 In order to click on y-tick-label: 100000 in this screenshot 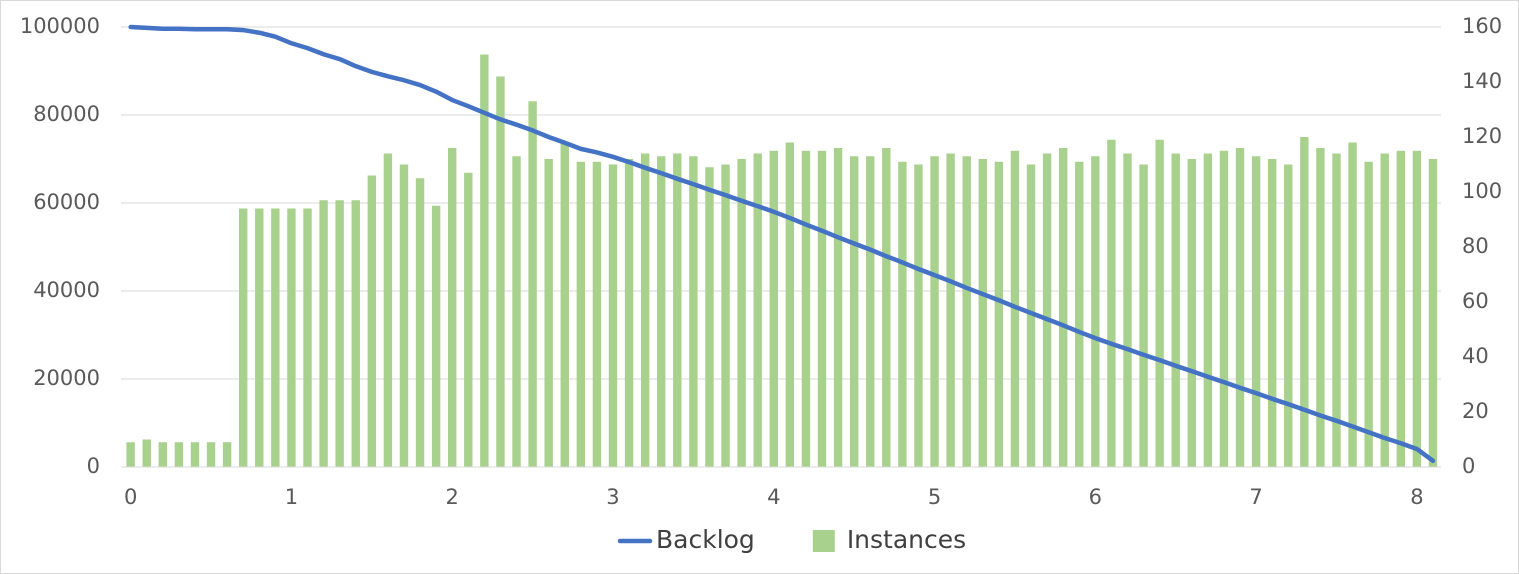, I will do `click(60, 26)`.